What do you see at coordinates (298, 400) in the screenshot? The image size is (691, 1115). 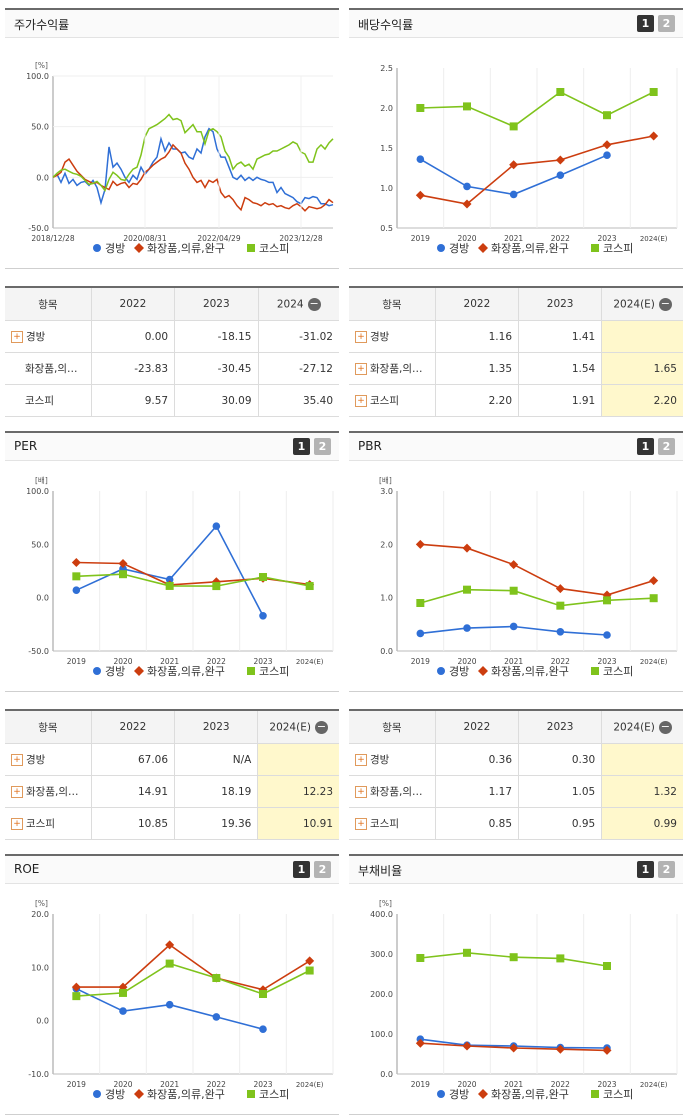 I see `cell: 35.40` at bounding box center [298, 400].